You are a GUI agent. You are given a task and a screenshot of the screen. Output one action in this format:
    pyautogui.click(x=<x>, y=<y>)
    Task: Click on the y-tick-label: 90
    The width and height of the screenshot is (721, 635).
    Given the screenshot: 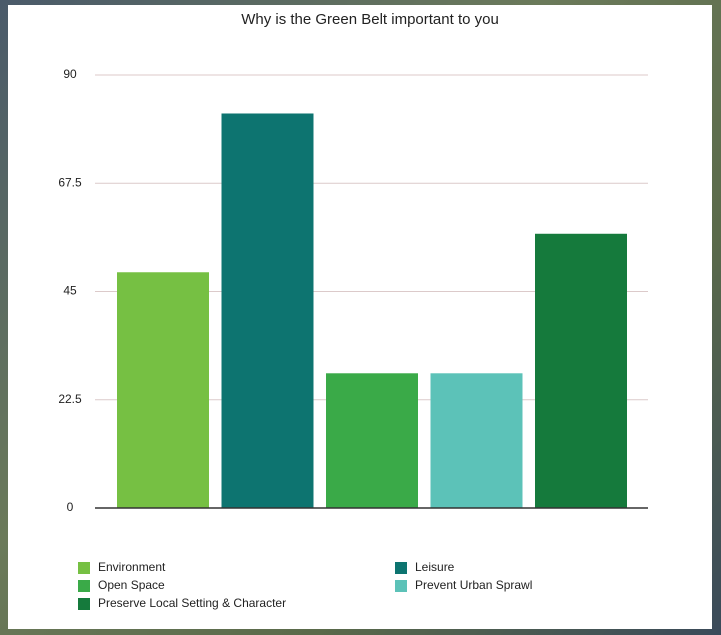 What is the action you would take?
    pyautogui.click(x=70, y=74)
    